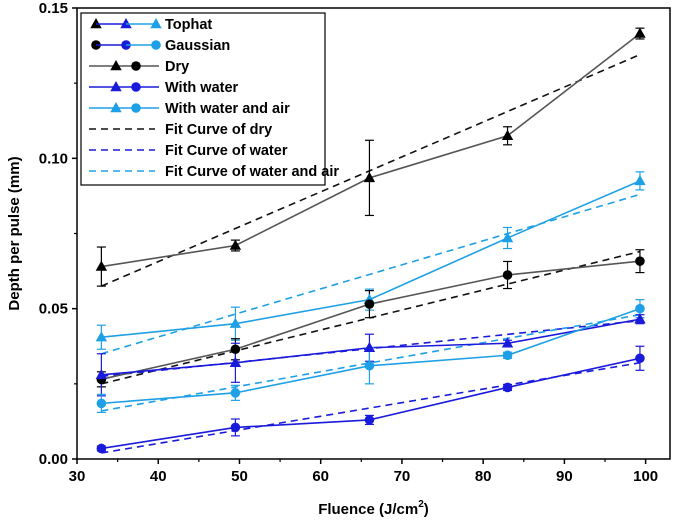 The height and width of the screenshot is (522, 685). What do you see at coordinates (158, 476) in the screenshot?
I see `x-tick-label: 40` at bounding box center [158, 476].